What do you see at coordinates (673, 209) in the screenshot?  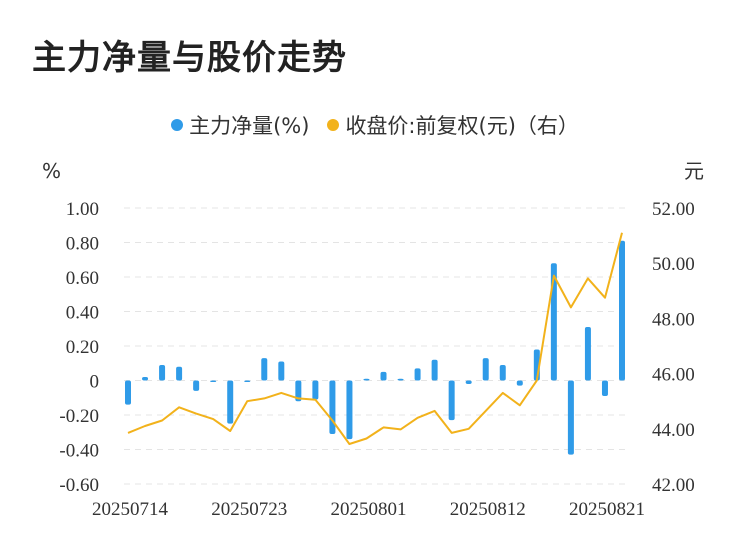 I see `right-axis-tick-label: 52.00` at bounding box center [673, 209].